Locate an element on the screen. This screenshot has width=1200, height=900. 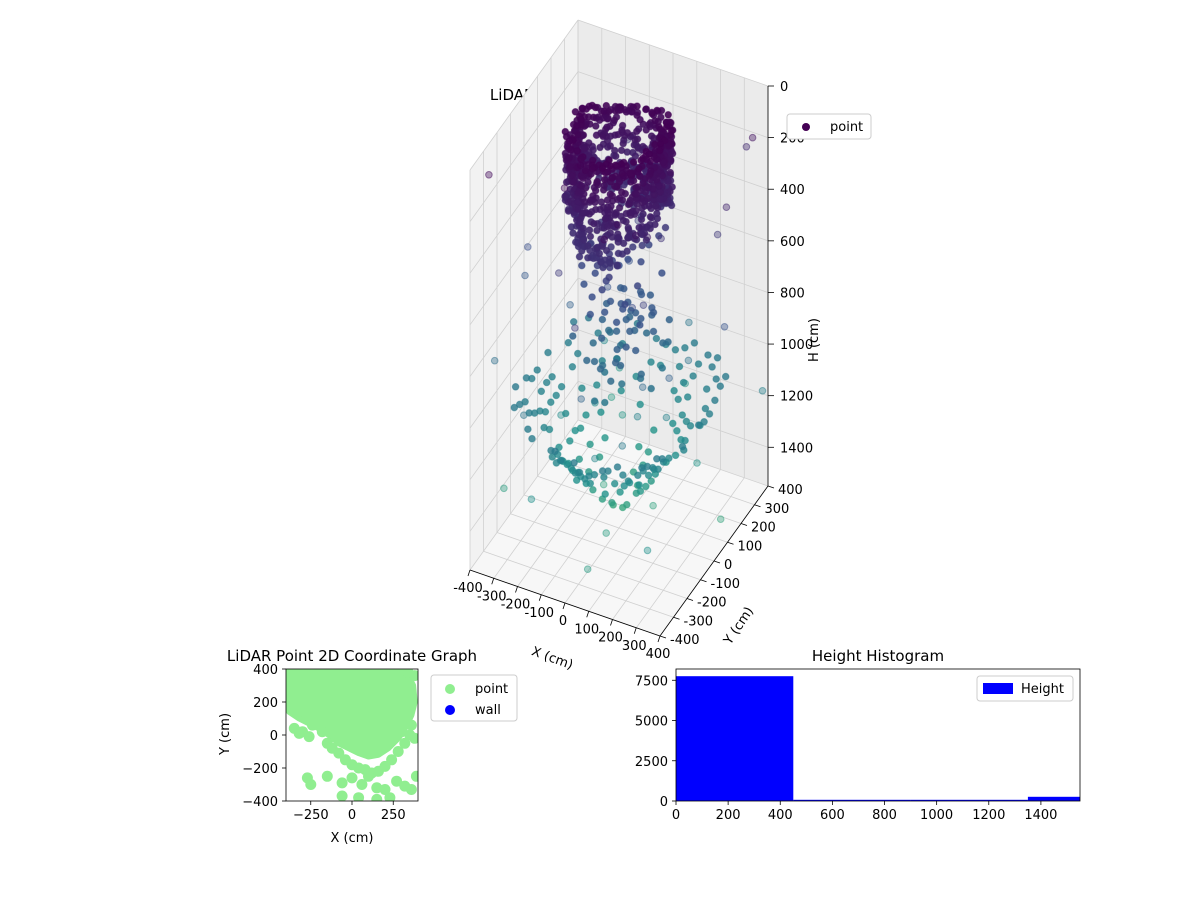
z-tick-label: 0 is located at coordinates (784, 87).